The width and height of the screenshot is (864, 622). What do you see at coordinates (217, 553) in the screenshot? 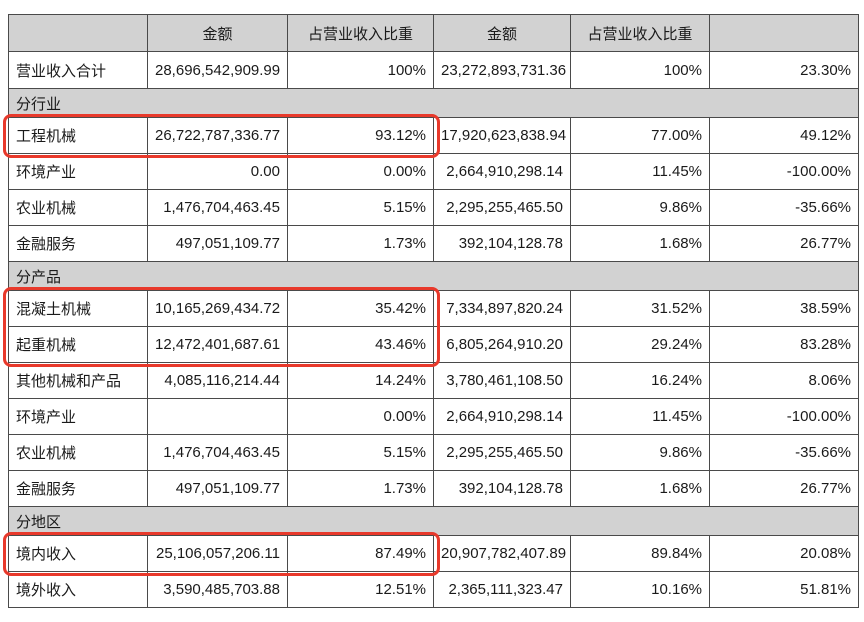
I see `amount-cell: 25,106,057,206.11` at bounding box center [217, 553].